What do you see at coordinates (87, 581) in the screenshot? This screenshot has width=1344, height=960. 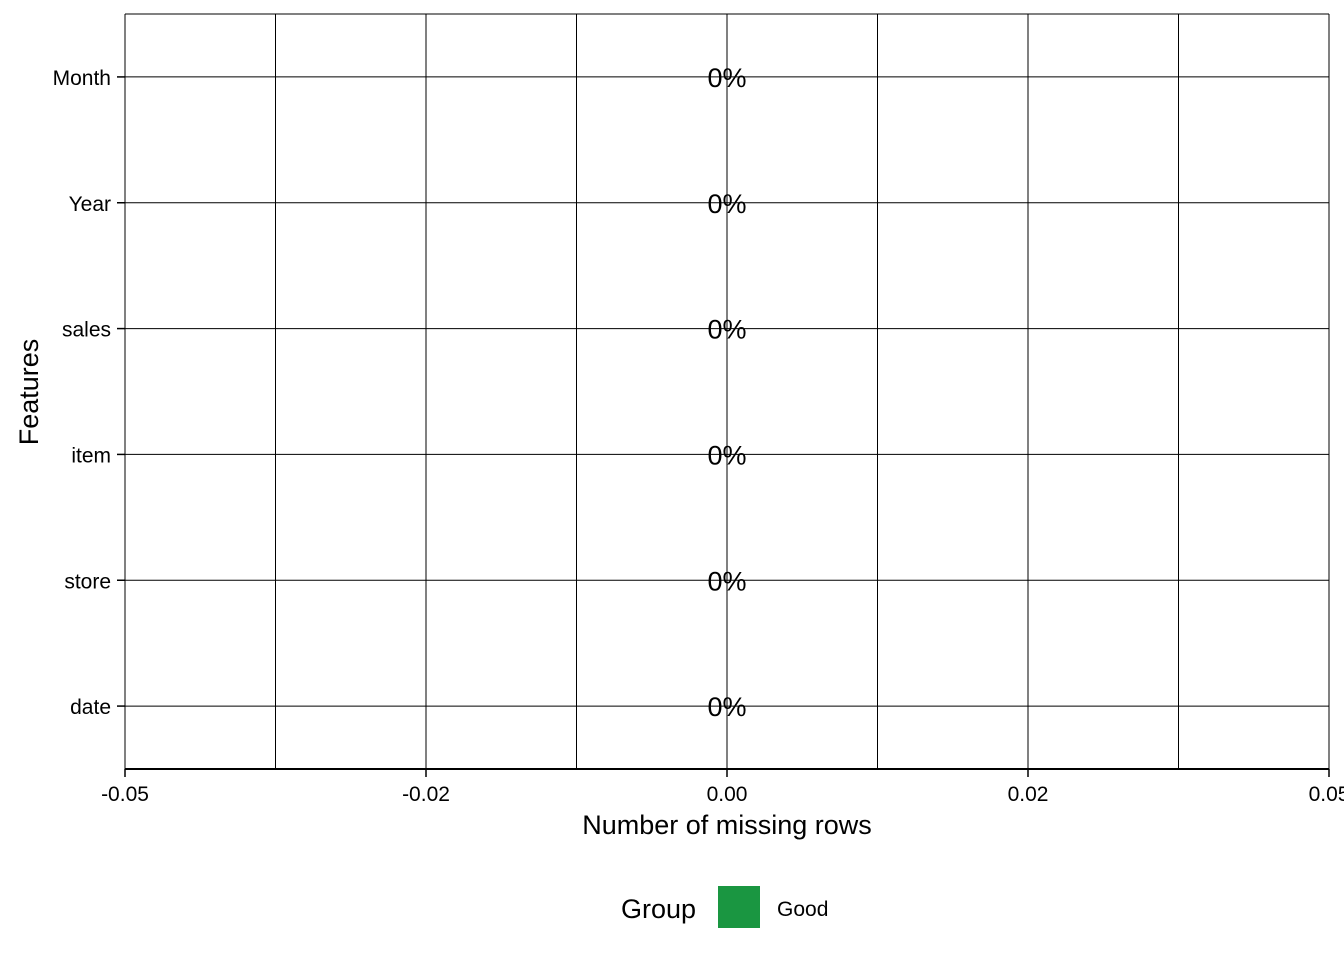 I see `y-tick-label-store: store` at bounding box center [87, 581].